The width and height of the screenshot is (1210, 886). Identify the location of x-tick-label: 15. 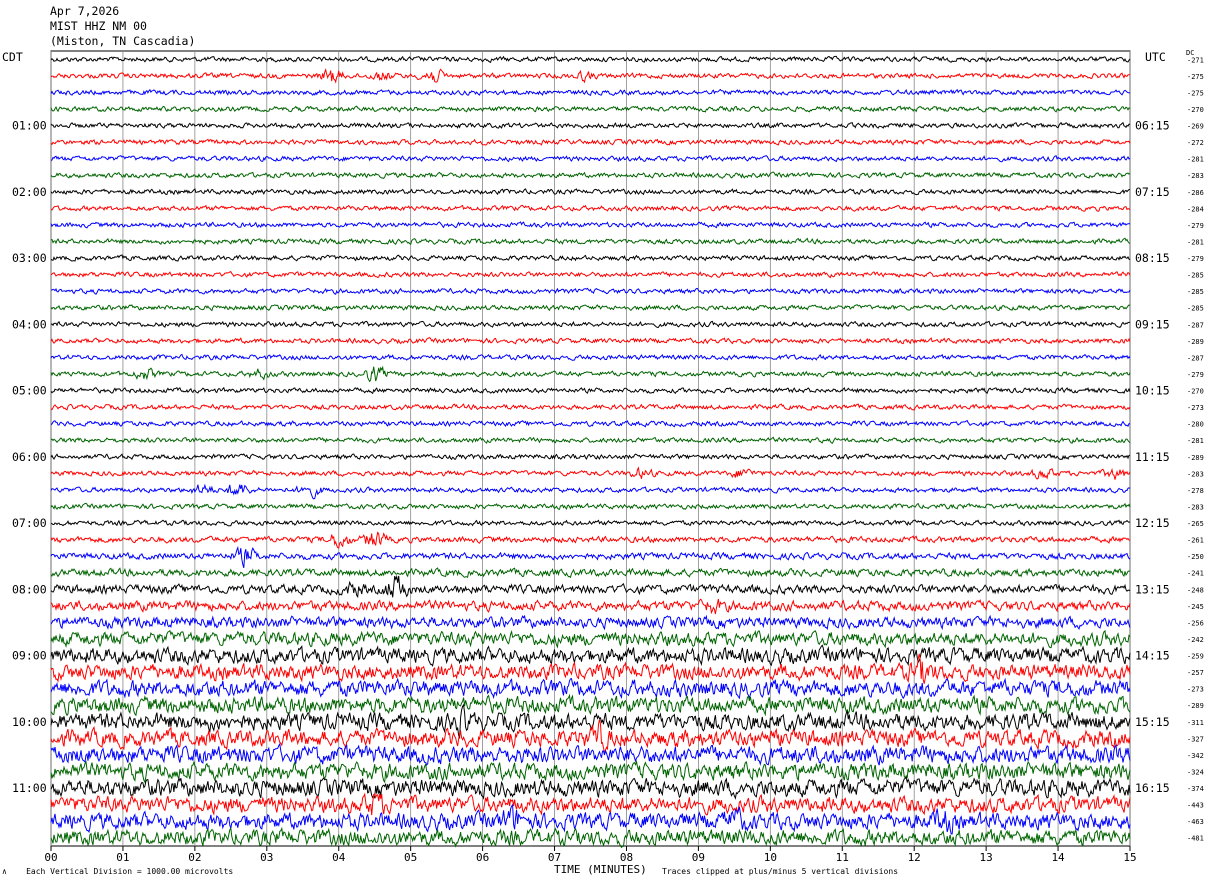
(1129, 857).